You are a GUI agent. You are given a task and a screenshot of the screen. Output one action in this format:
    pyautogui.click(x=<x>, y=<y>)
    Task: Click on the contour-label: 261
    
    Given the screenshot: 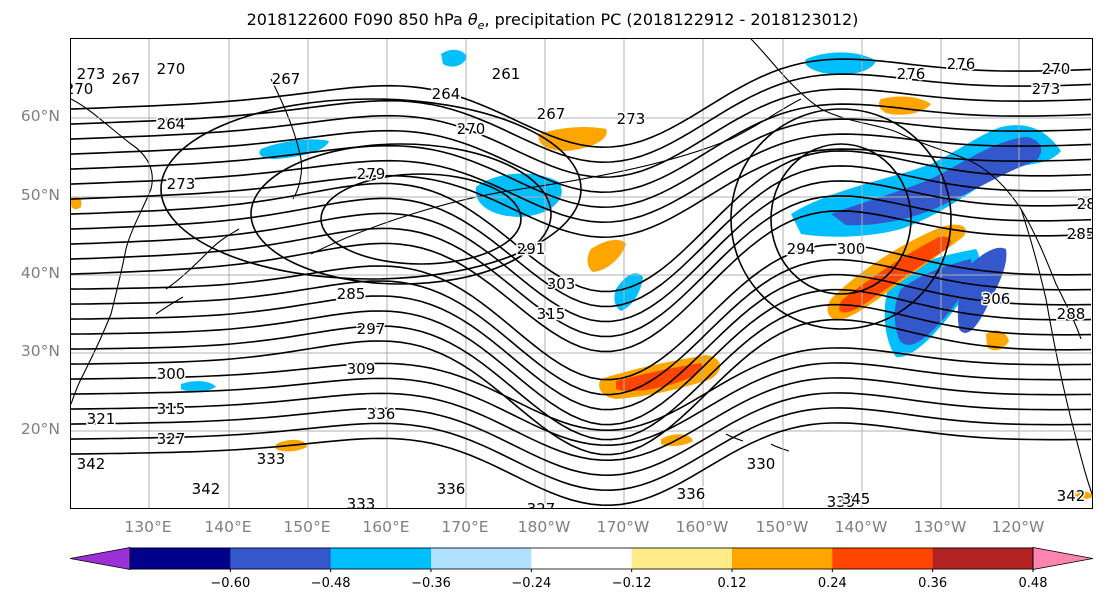 What is the action you would take?
    pyautogui.click(x=506, y=74)
    